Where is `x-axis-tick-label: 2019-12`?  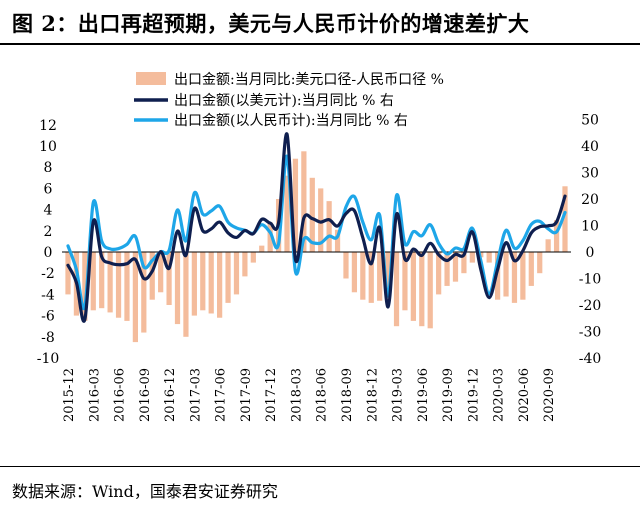 x-axis-tick-label: 2019-12 is located at coordinates (473, 395).